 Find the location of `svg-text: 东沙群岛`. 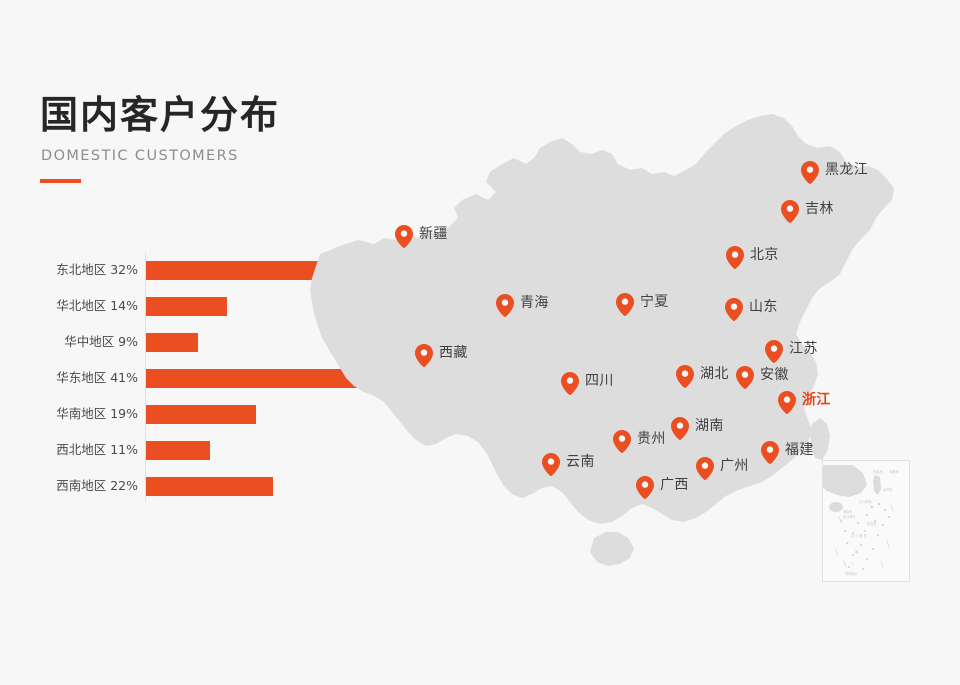

svg-text: 东沙群岛 is located at coordinates (865, 501).